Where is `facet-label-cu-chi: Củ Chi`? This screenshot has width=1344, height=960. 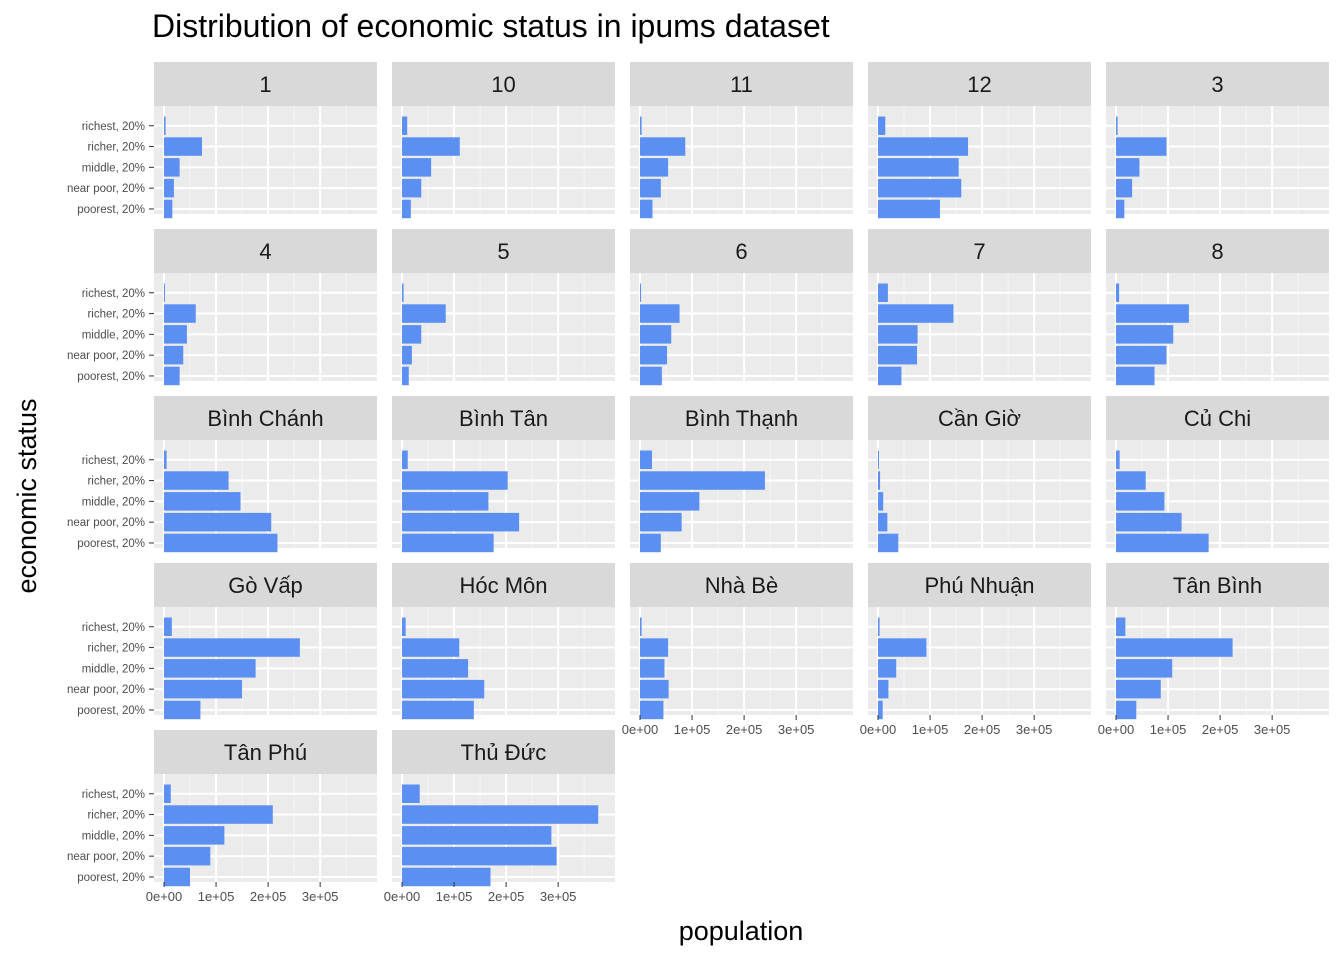
facet-label-cu-chi: Củ Chi is located at coordinates (1217, 418).